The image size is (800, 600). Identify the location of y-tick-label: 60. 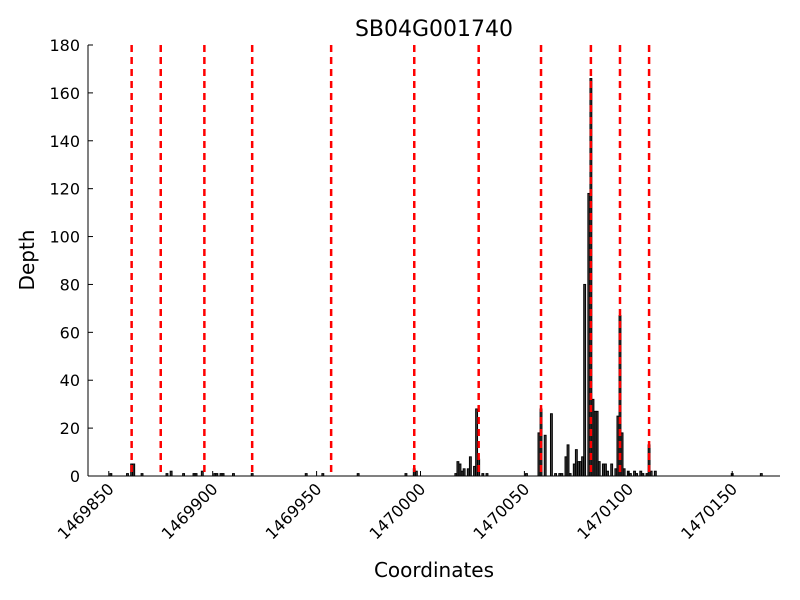
(70, 332).